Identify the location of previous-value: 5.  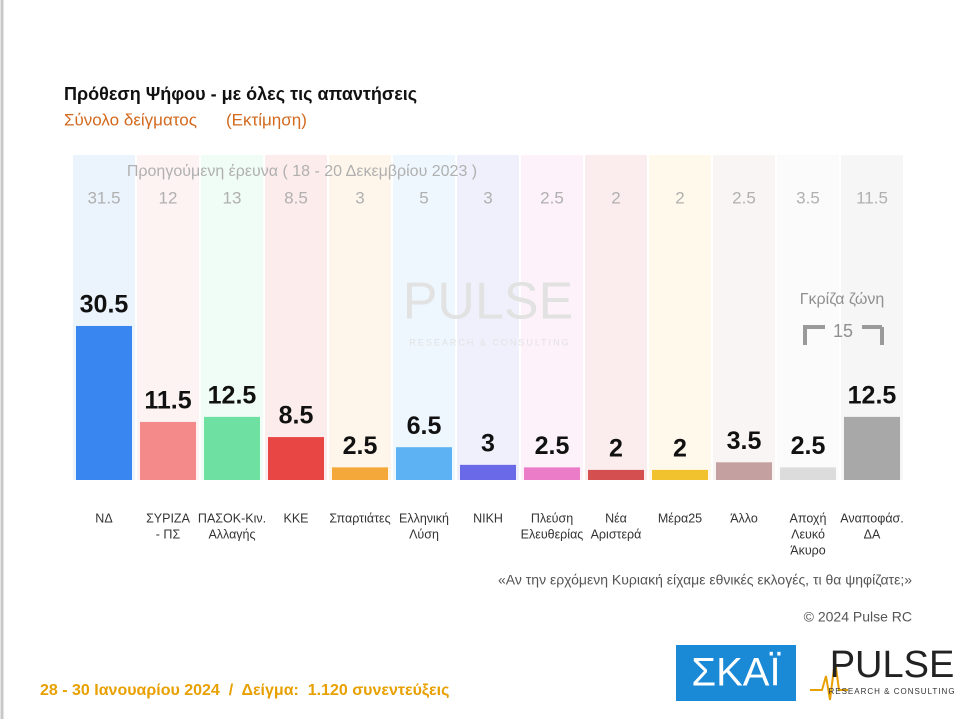
(423, 197).